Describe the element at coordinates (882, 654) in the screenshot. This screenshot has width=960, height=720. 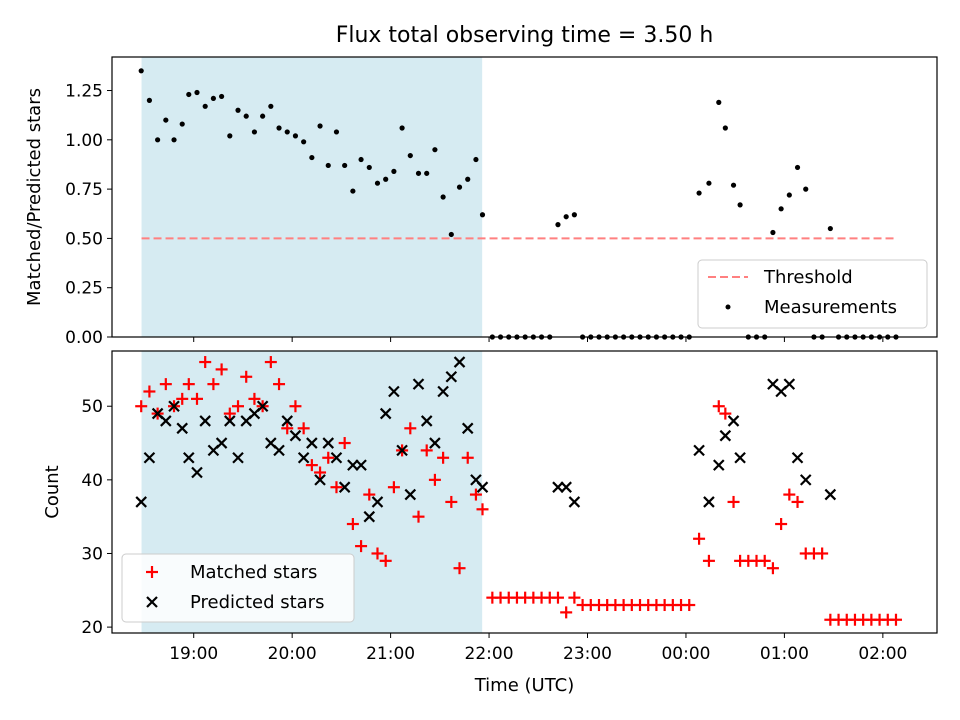
I see `x-tick-label: 02:00` at that location.